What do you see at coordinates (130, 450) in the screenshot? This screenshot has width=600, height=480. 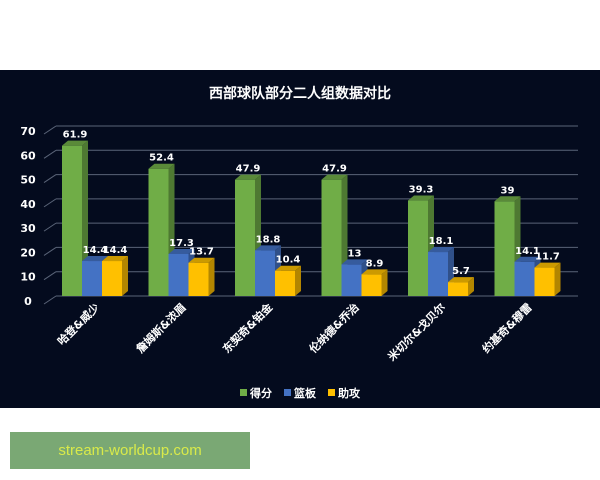 I see `watermark: stream-worldcup.com` at bounding box center [130, 450].